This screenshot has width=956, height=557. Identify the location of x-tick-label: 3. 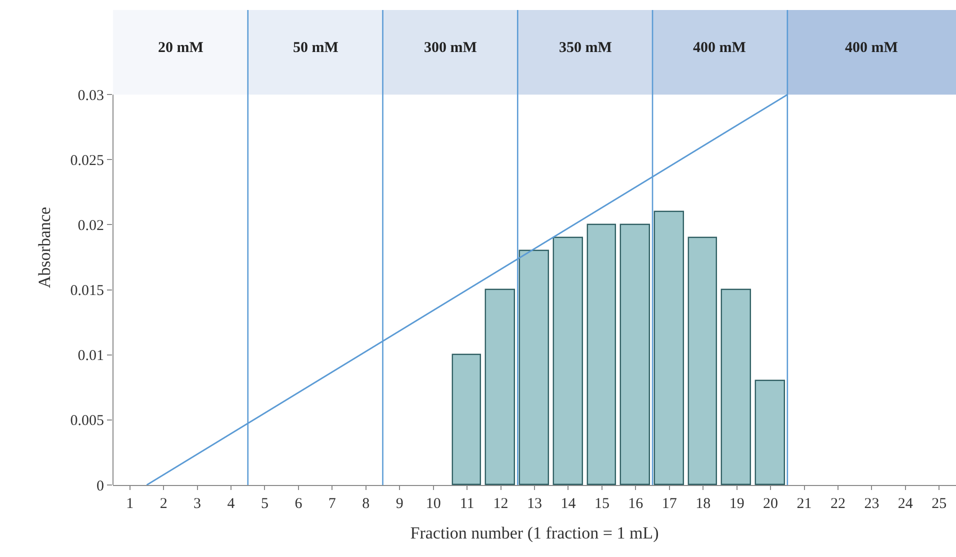
(198, 504).